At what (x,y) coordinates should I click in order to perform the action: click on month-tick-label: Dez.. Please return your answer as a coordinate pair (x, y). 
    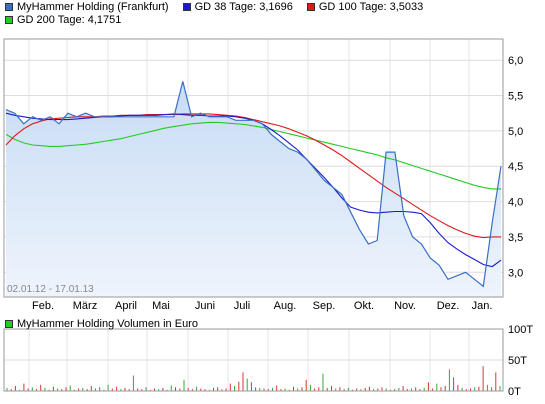
    Looking at the image, I should click on (448, 306).